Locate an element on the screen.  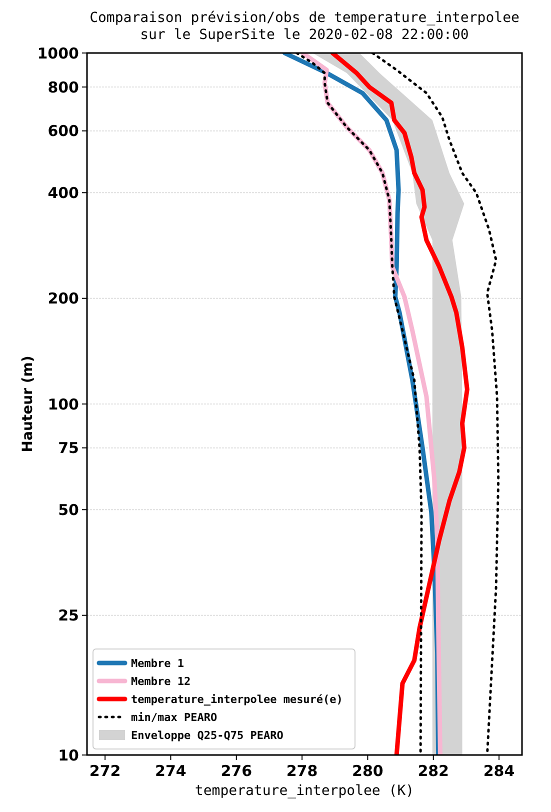
y-axis-title: Hauteur (m) is located at coordinates (28, 404).